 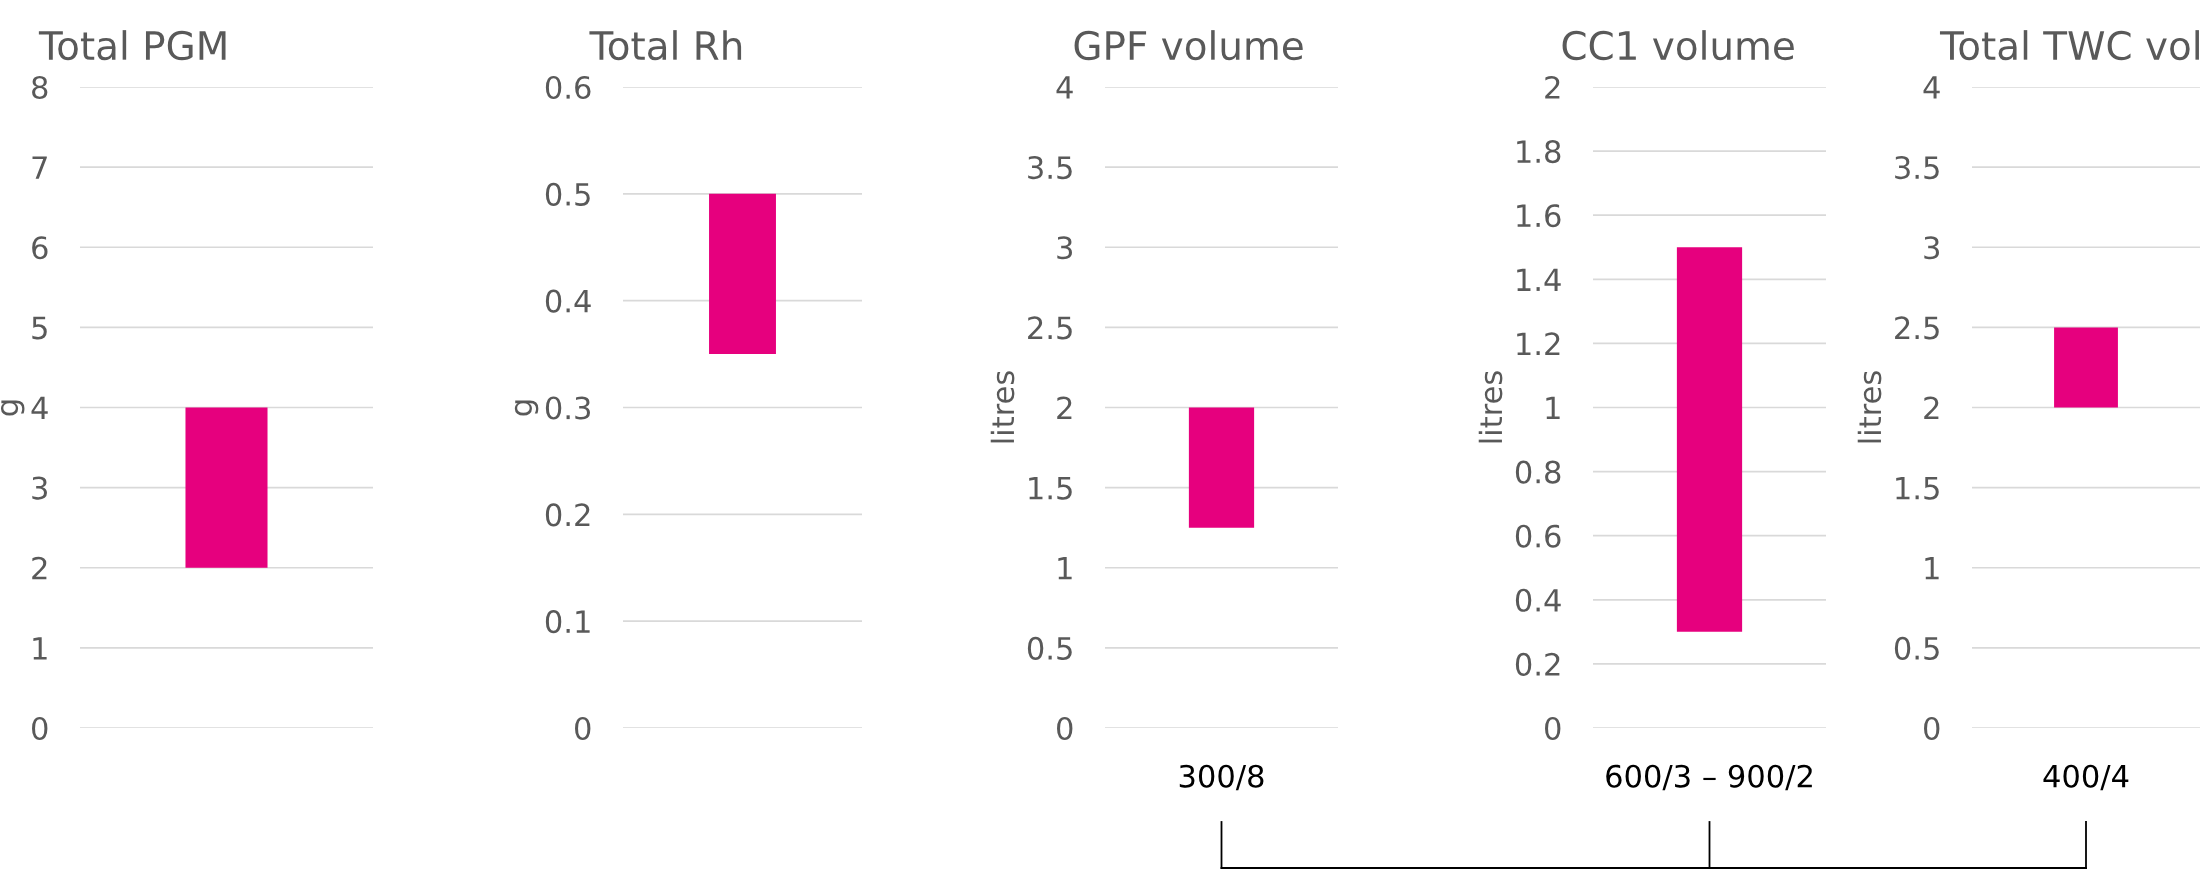 What do you see at coordinates (1538, 472) in the screenshot?
I see `y-tick-label: 0.8` at bounding box center [1538, 472].